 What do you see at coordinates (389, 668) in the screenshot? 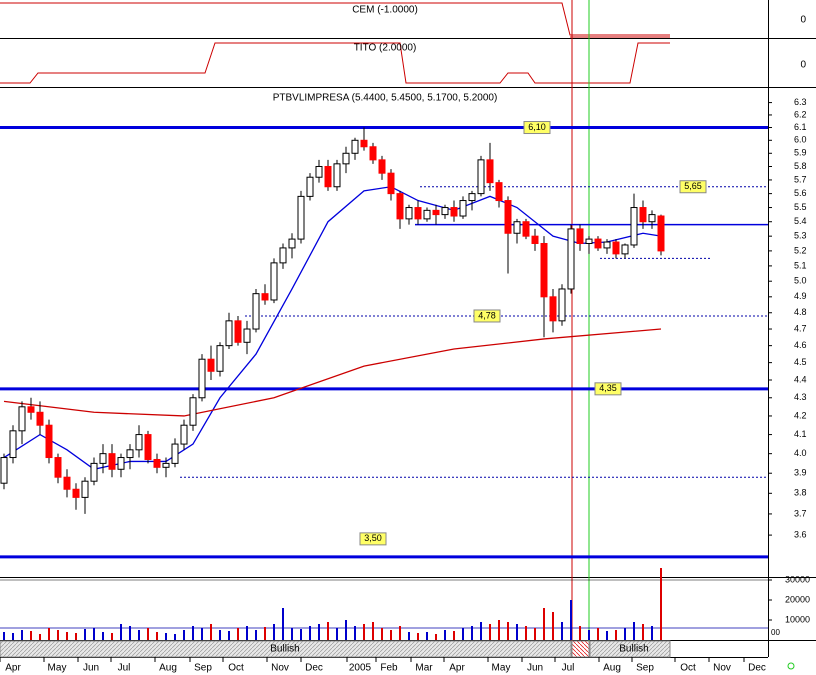
I see `x-tick-label: Feb` at bounding box center [389, 668].